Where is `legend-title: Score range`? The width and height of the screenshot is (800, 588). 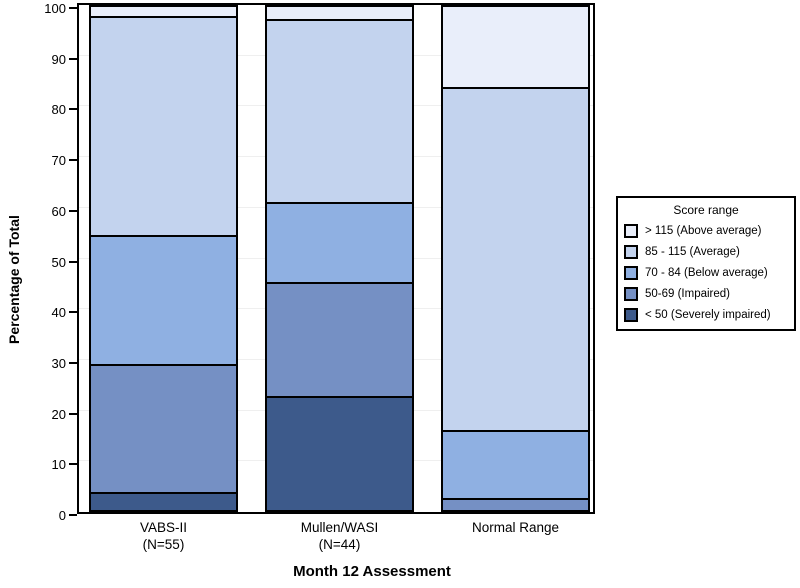 legend-title: Score range is located at coordinates (706, 210).